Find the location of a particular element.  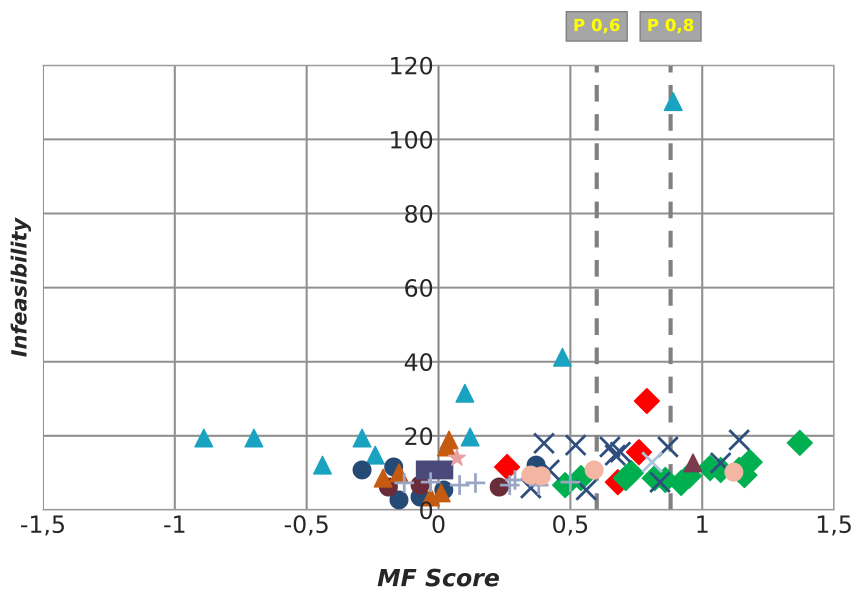

y-tick-label: 80 is located at coordinates (418, 213).